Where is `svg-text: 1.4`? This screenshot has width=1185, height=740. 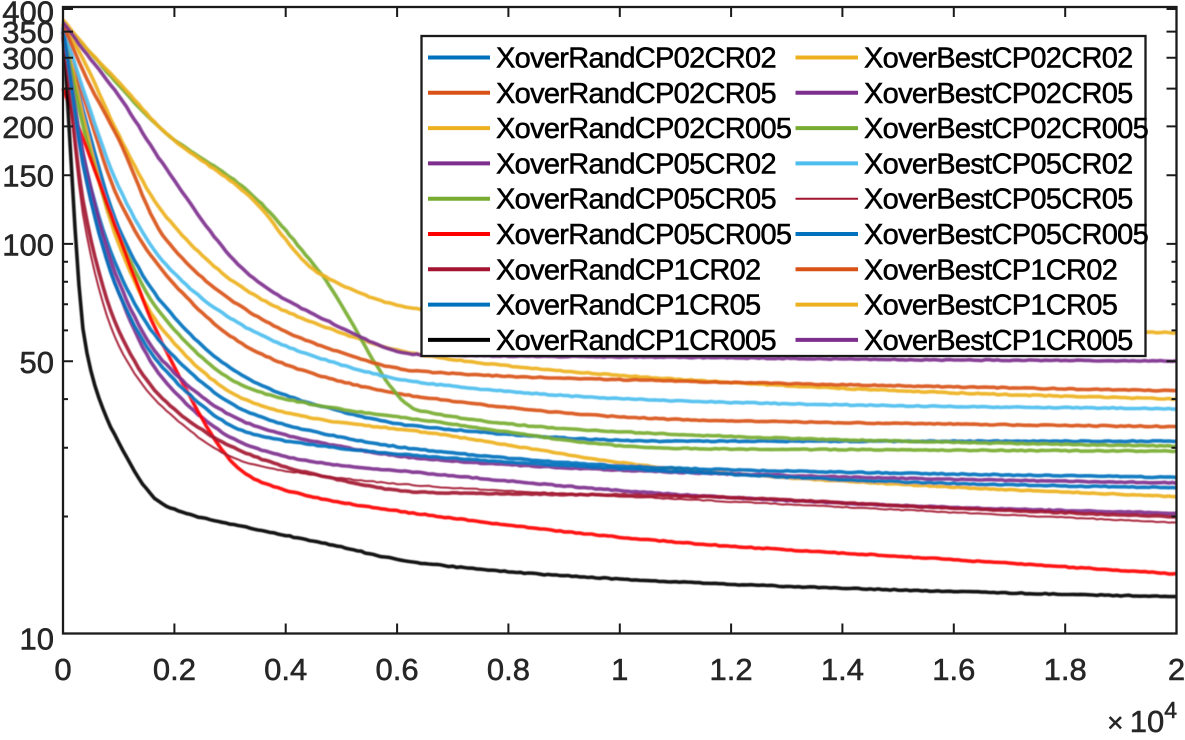
svg-text: 1.4 is located at coordinates (842, 669).